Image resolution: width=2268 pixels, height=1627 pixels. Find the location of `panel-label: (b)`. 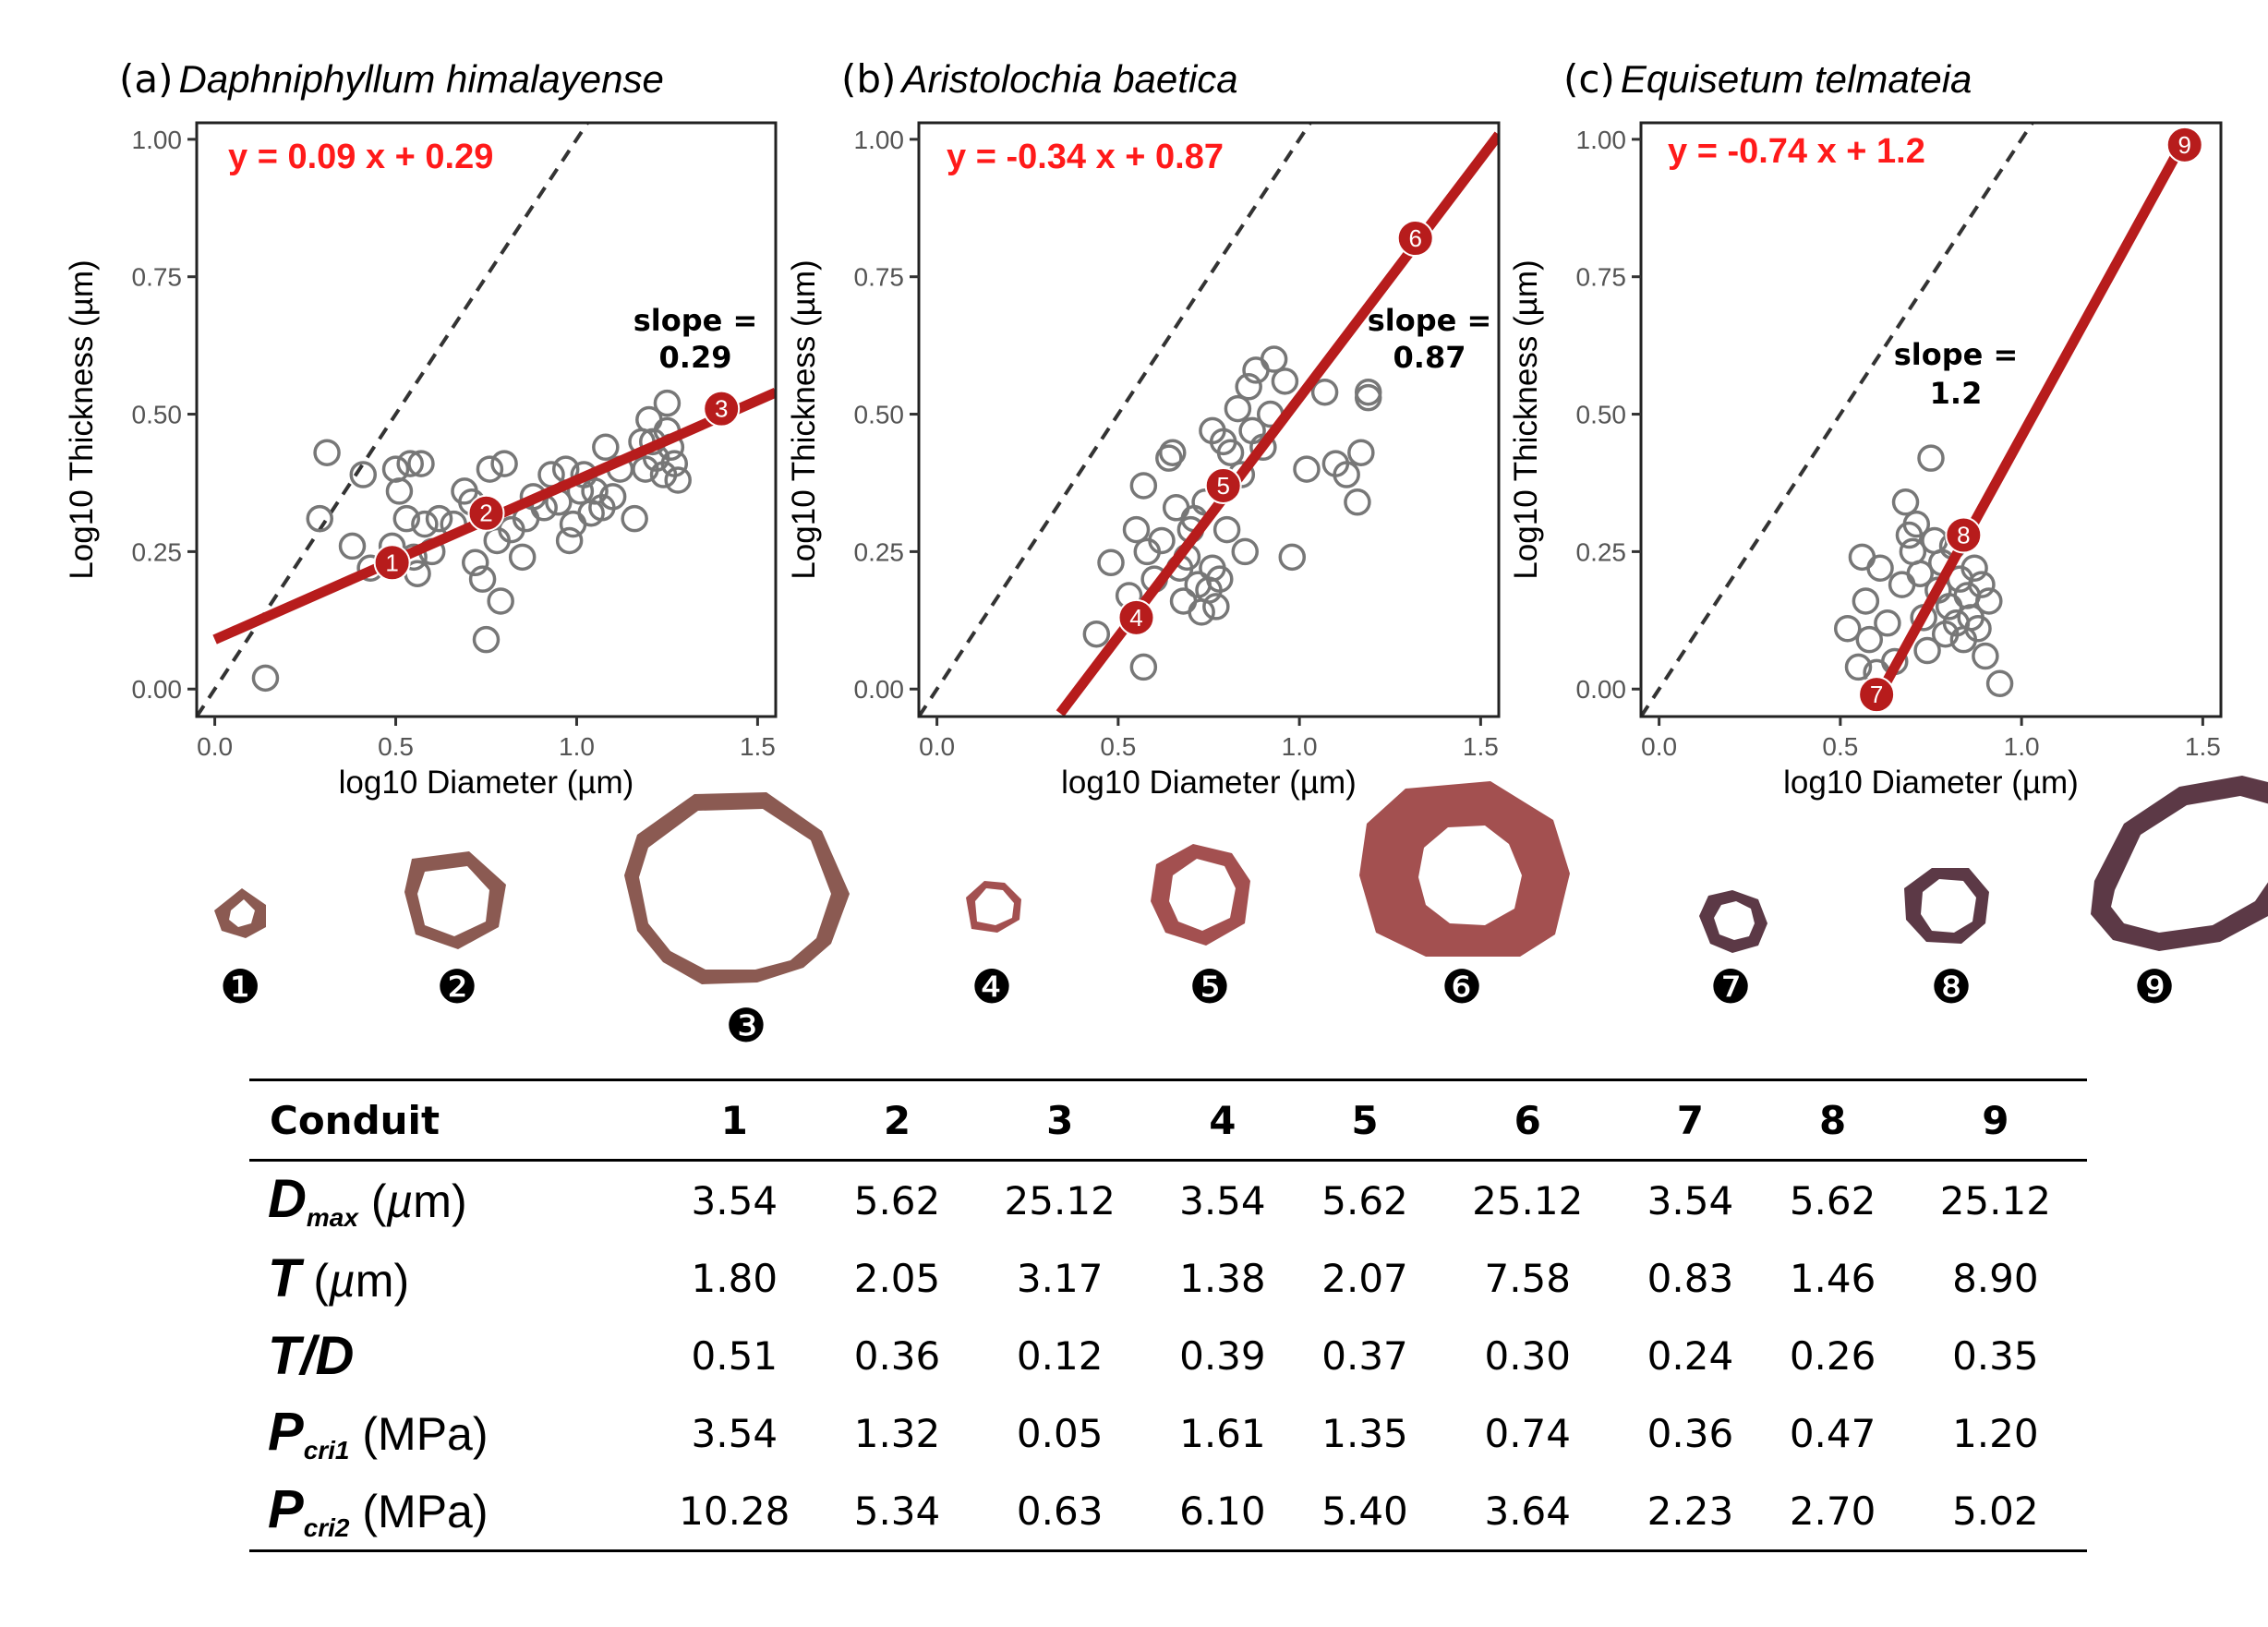

panel-label: (b) is located at coordinates (868, 79).